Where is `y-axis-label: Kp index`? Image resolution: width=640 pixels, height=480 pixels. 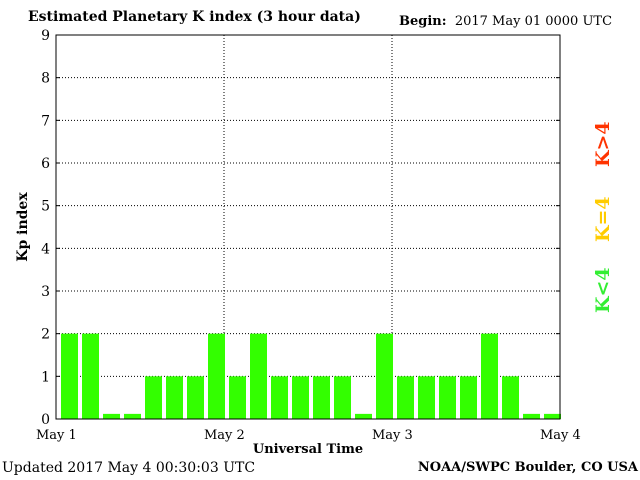
y-axis-label: Kp index is located at coordinates (23, 227).